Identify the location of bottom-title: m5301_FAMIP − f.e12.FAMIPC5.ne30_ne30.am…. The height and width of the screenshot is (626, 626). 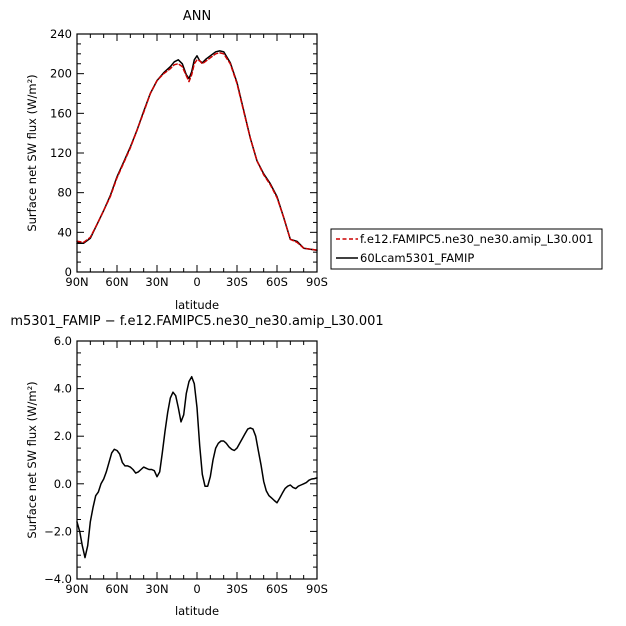
(196, 321).